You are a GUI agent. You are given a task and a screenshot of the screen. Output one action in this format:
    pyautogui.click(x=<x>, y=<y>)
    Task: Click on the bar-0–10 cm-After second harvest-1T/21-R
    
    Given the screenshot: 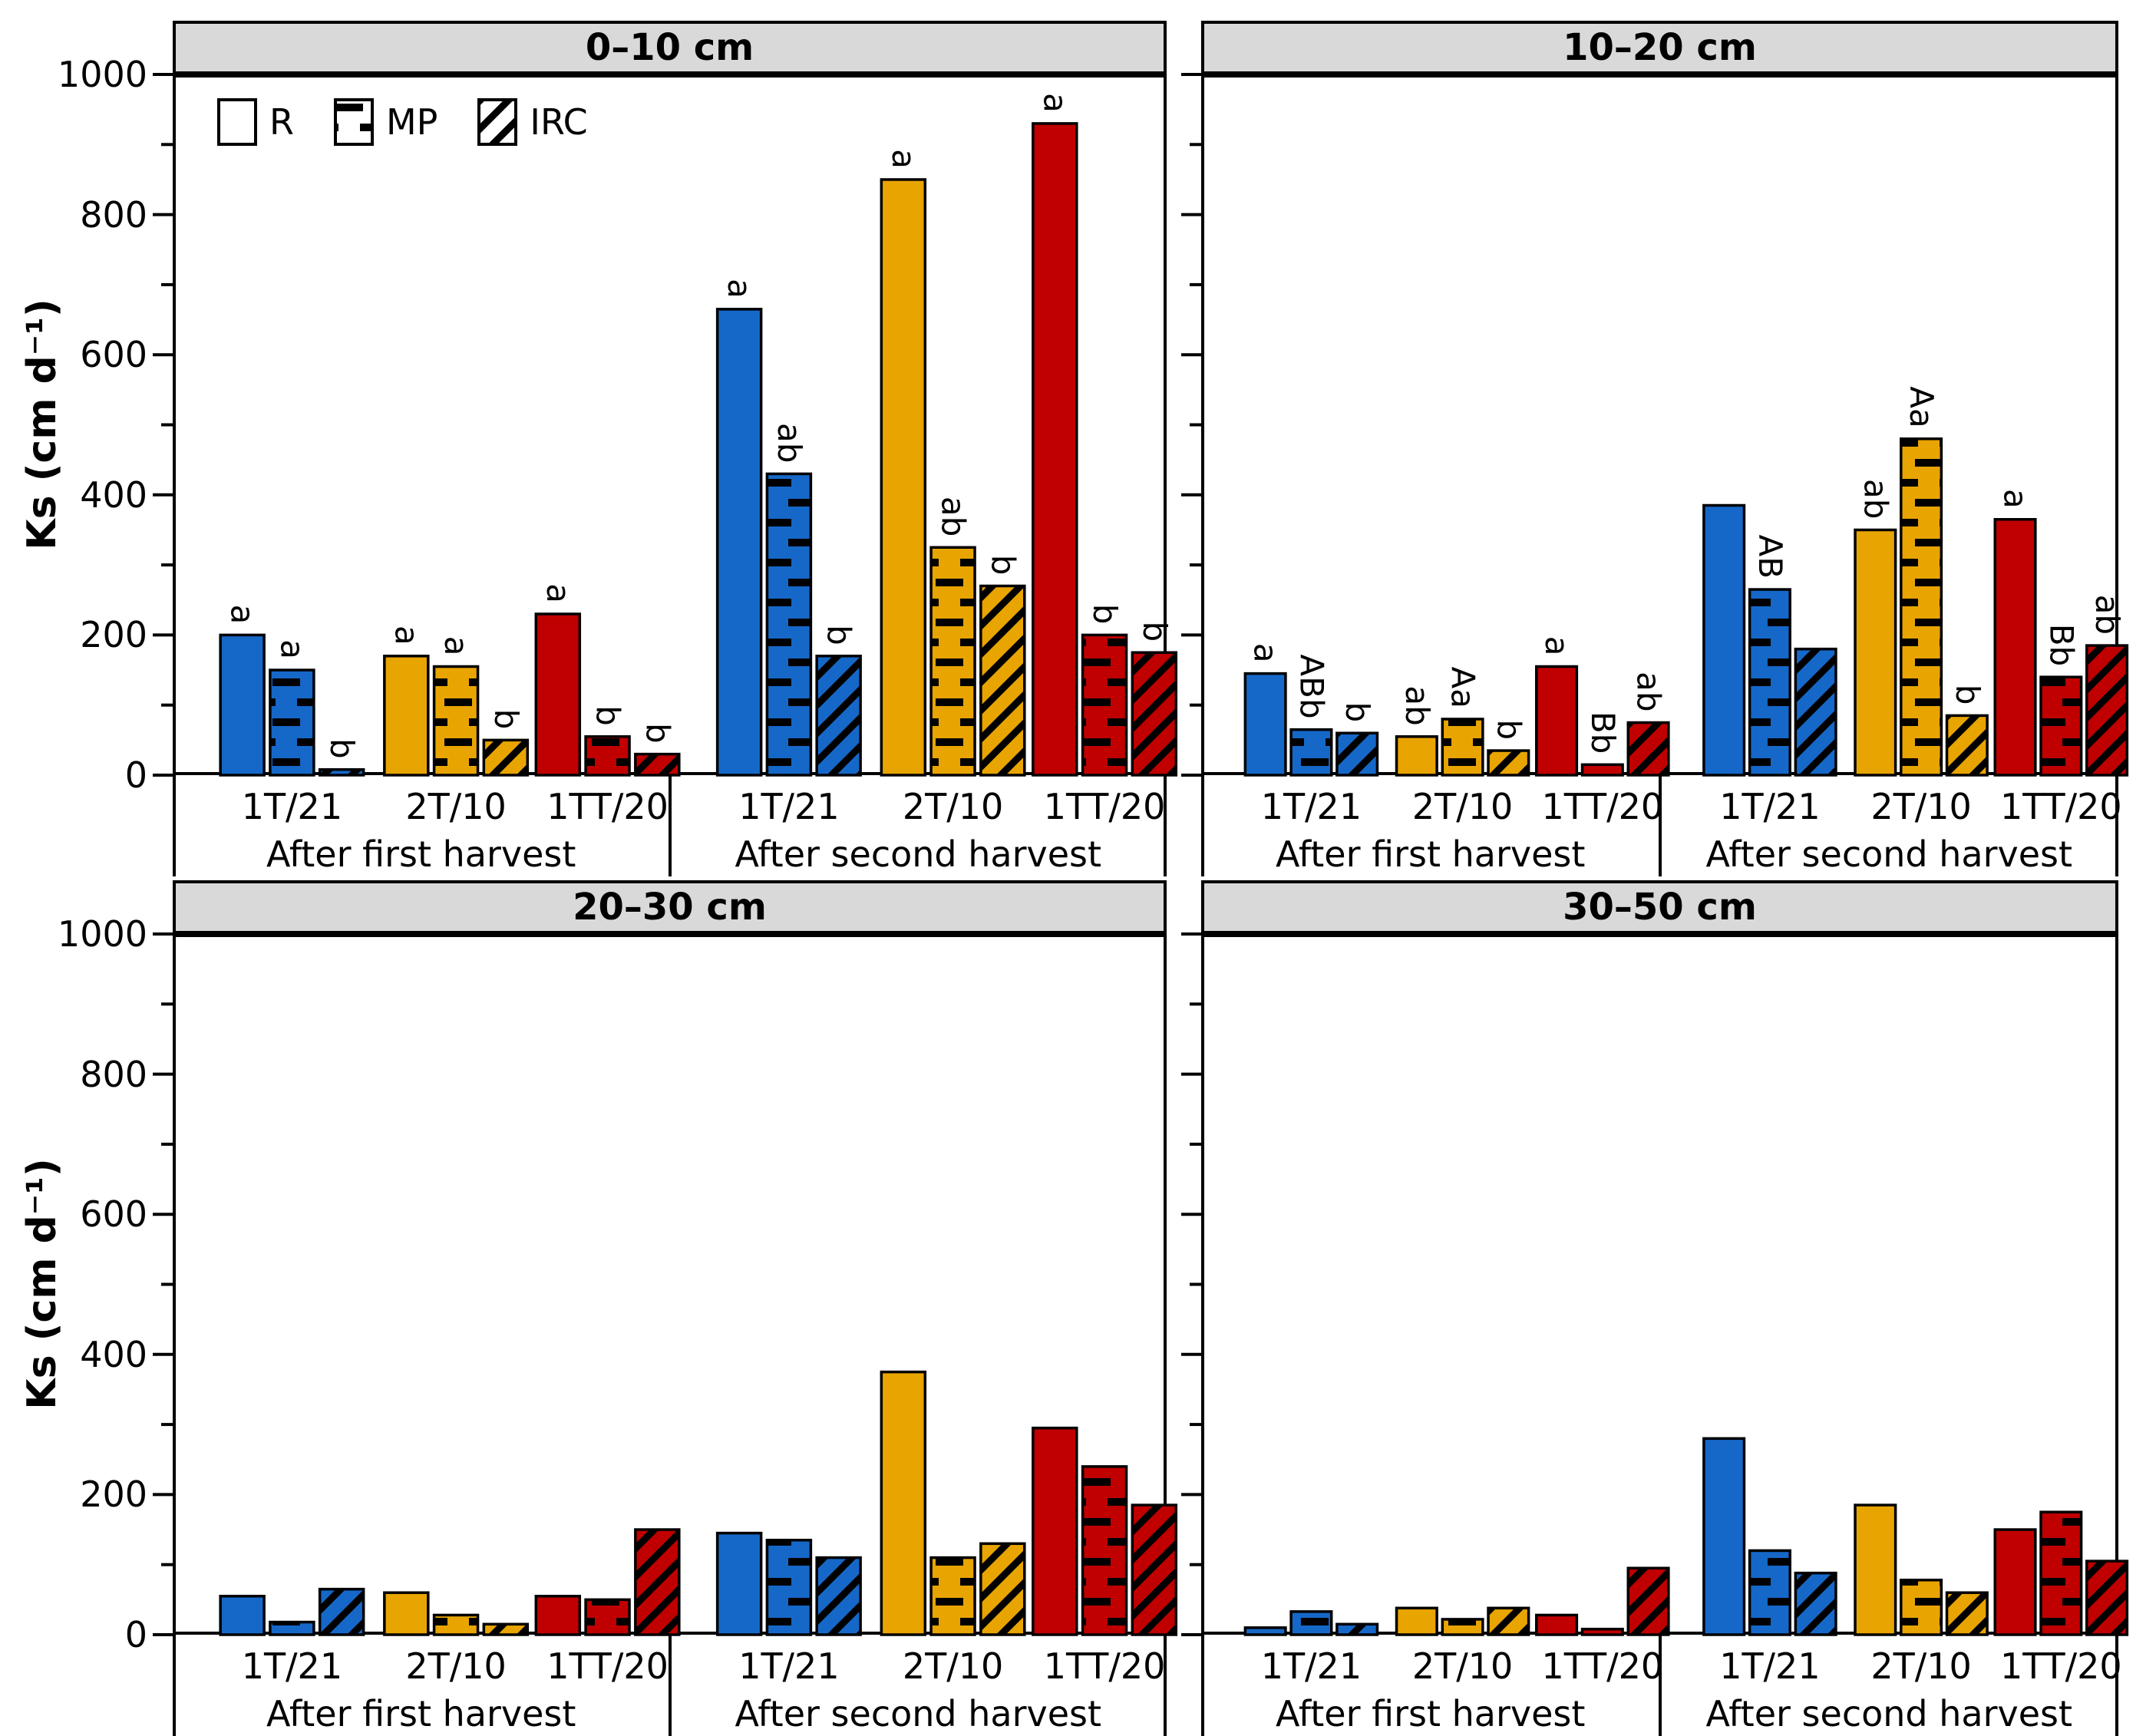 What is the action you would take?
    pyautogui.click(x=739, y=542)
    